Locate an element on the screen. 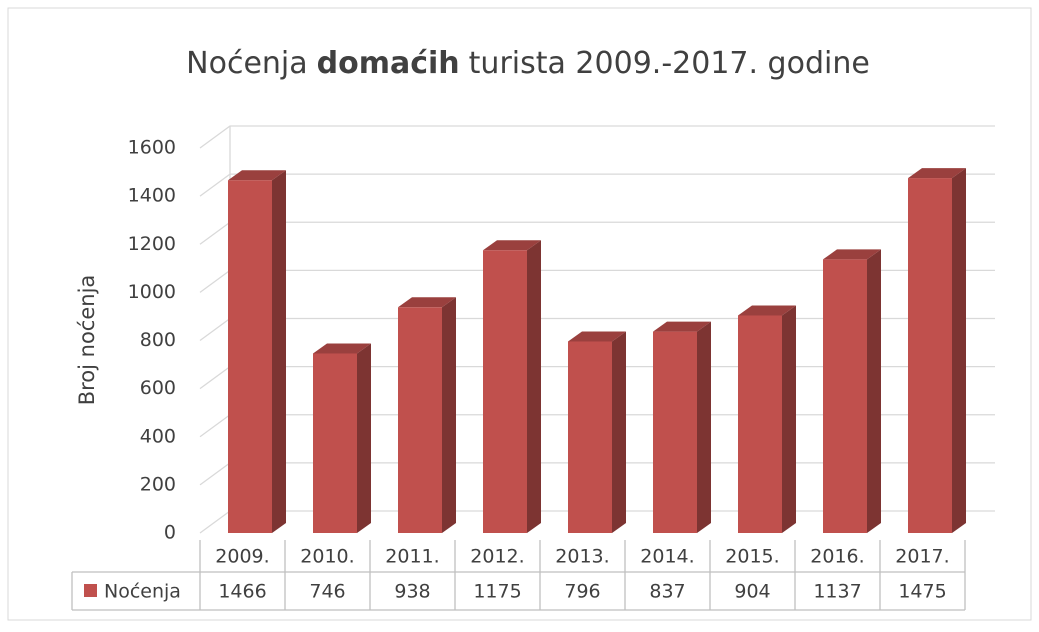 The height and width of the screenshot is (632, 1039). title-part: domaćih is located at coordinates (388, 63).